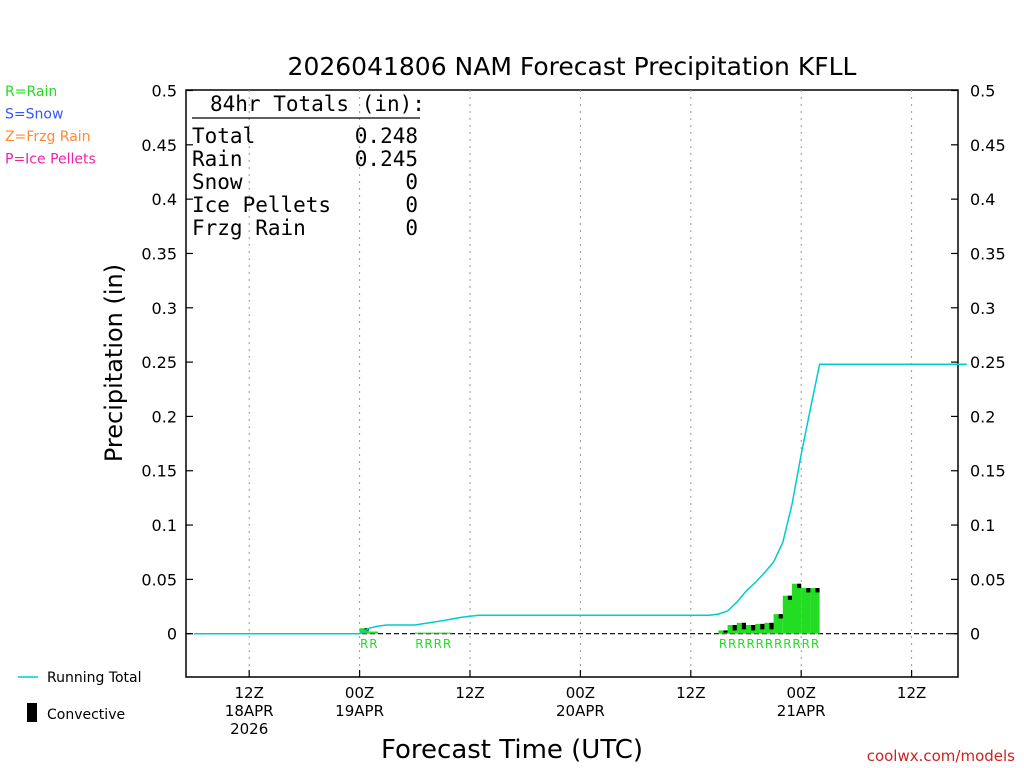 The height and width of the screenshot is (768, 1024). What do you see at coordinates (386, 159) in the screenshot?
I see `totals-row-value: 0.245` at bounding box center [386, 159].